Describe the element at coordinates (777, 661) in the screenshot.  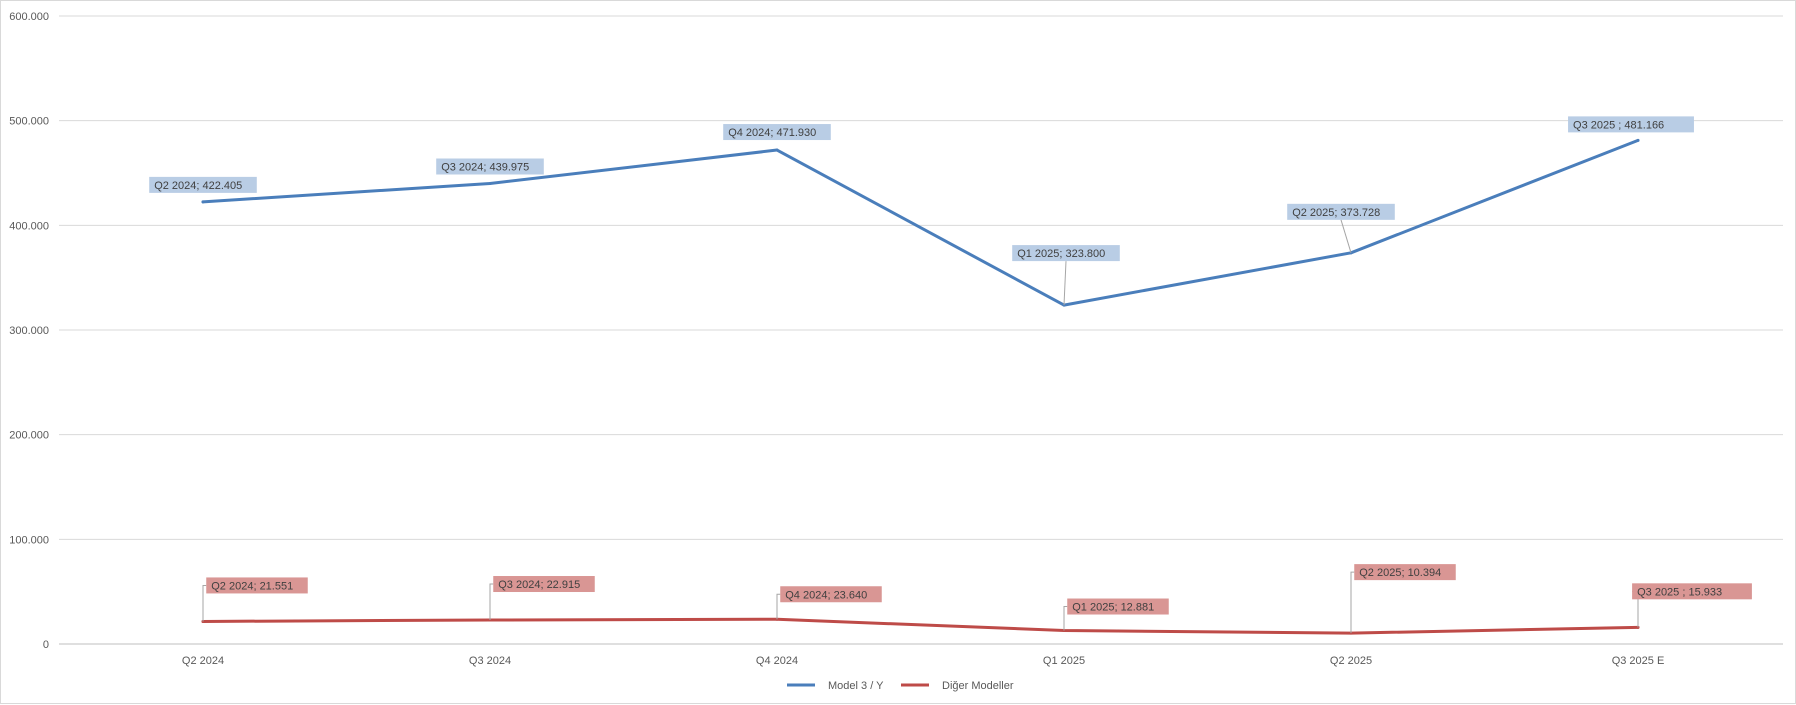
I see `x-tick-label: Q4 2024` at that location.